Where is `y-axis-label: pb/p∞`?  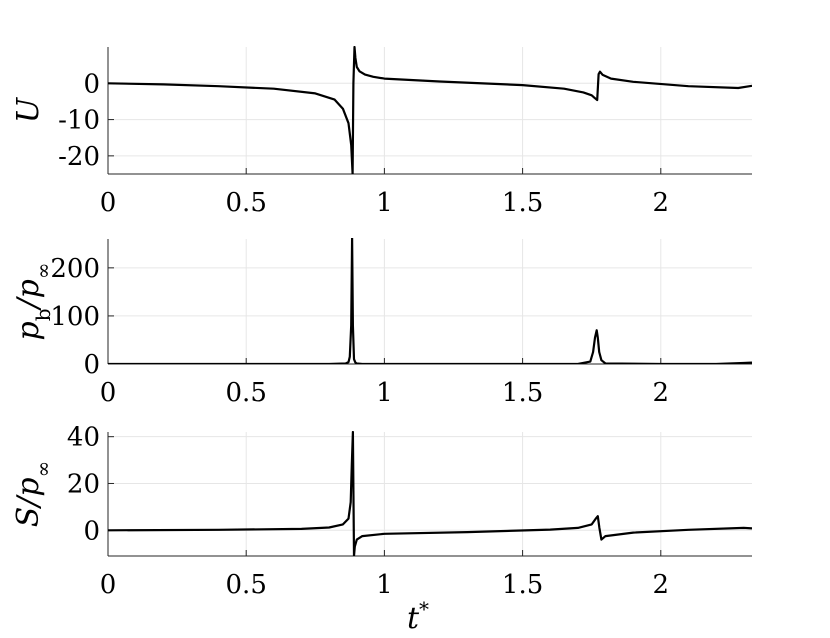 y-axis-label: pb/p∞ is located at coordinates (33, 301).